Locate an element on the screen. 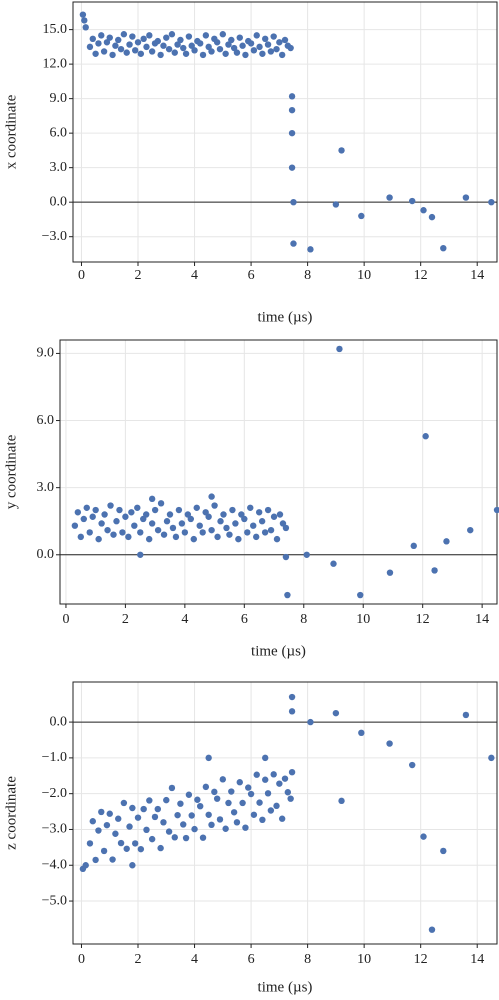 The width and height of the screenshot is (499, 1000). y-tick-label: −5.0 is located at coordinates (54, 900).